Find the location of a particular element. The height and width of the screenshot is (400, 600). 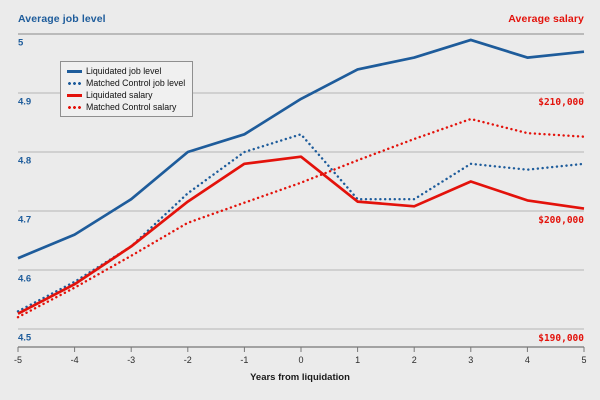

solid-blue-line-icon is located at coordinates (74, 71).